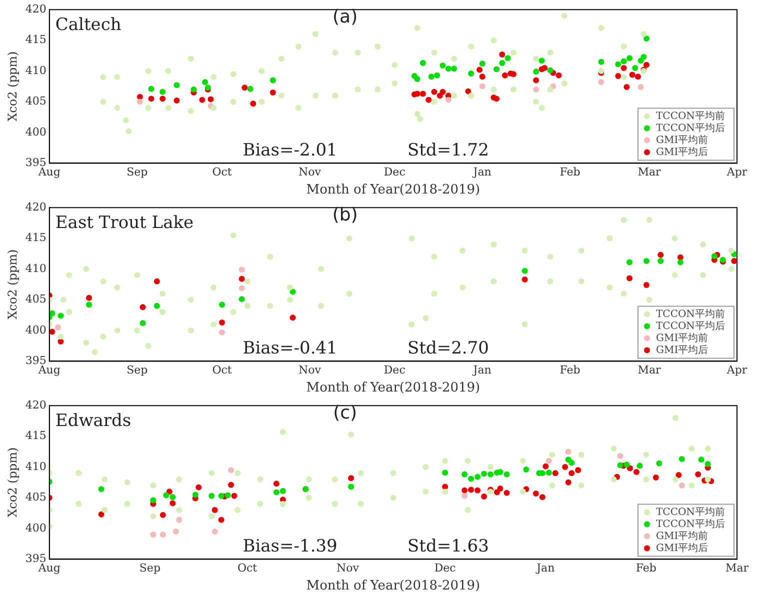 The width and height of the screenshot is (759, 594). Describe the element at coordinates (35, 299) in the screenshot. I see `y-tick-label: 405` at that location.